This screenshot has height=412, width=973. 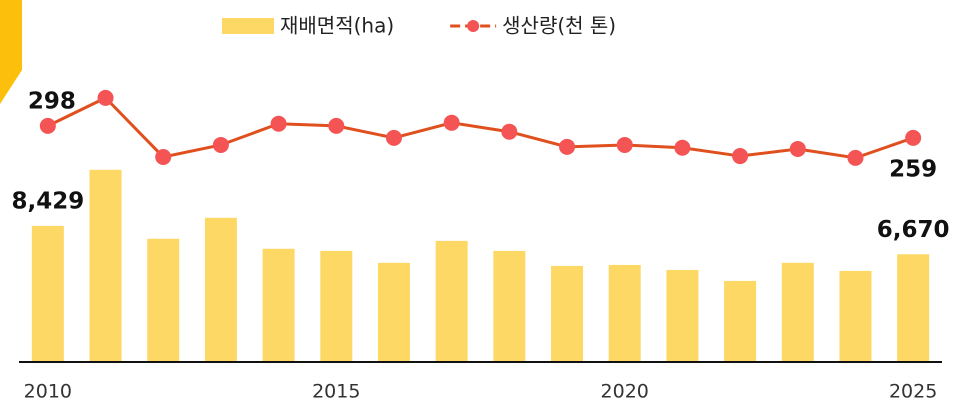 What do you see at coordinates (337, 26) in the screenshot?
I see `legend-label: 재배면적(ha)` at bounding box center [337, 26].